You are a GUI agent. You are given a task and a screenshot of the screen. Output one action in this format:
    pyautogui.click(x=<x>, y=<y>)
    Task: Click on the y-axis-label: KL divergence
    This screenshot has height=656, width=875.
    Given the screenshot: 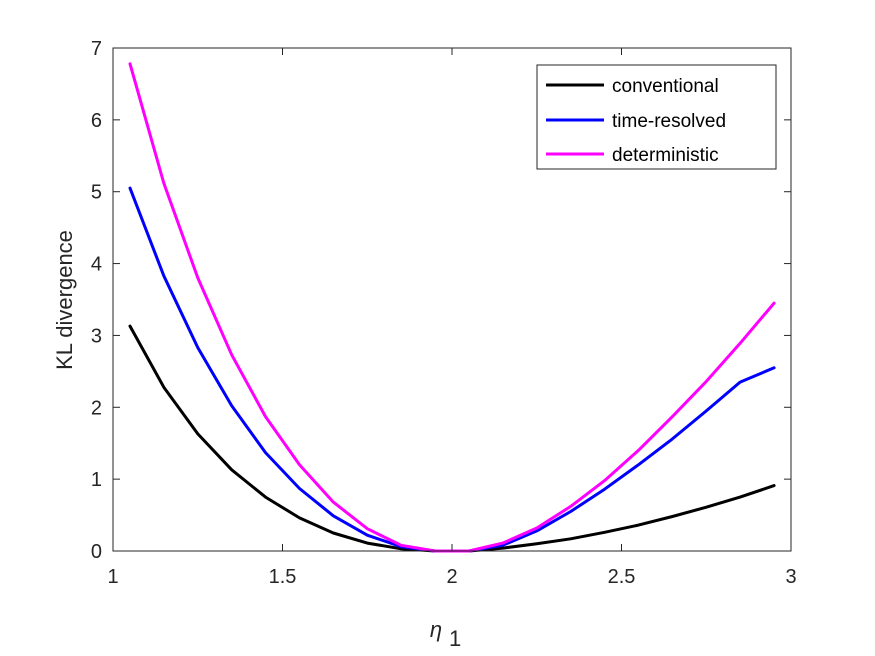 What is the action you would take?
    pyautogui.click(x=64, y=300)
    